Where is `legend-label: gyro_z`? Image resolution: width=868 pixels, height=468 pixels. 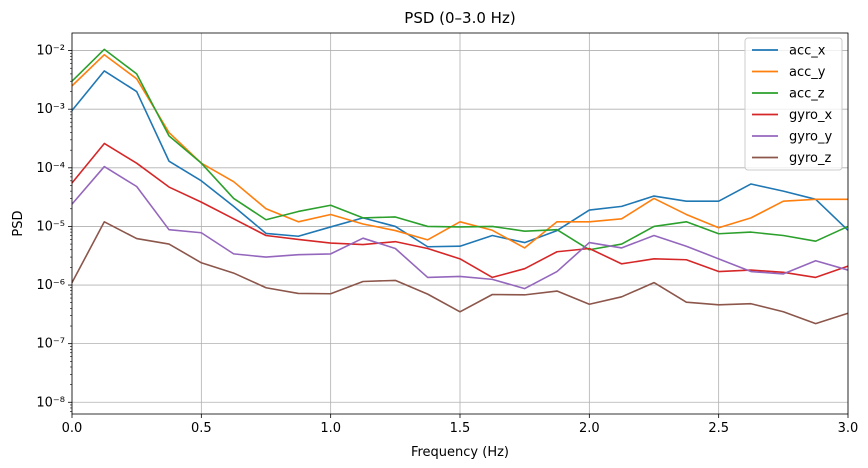
legend-label: gyro_z is located at coordinates (810, 158).